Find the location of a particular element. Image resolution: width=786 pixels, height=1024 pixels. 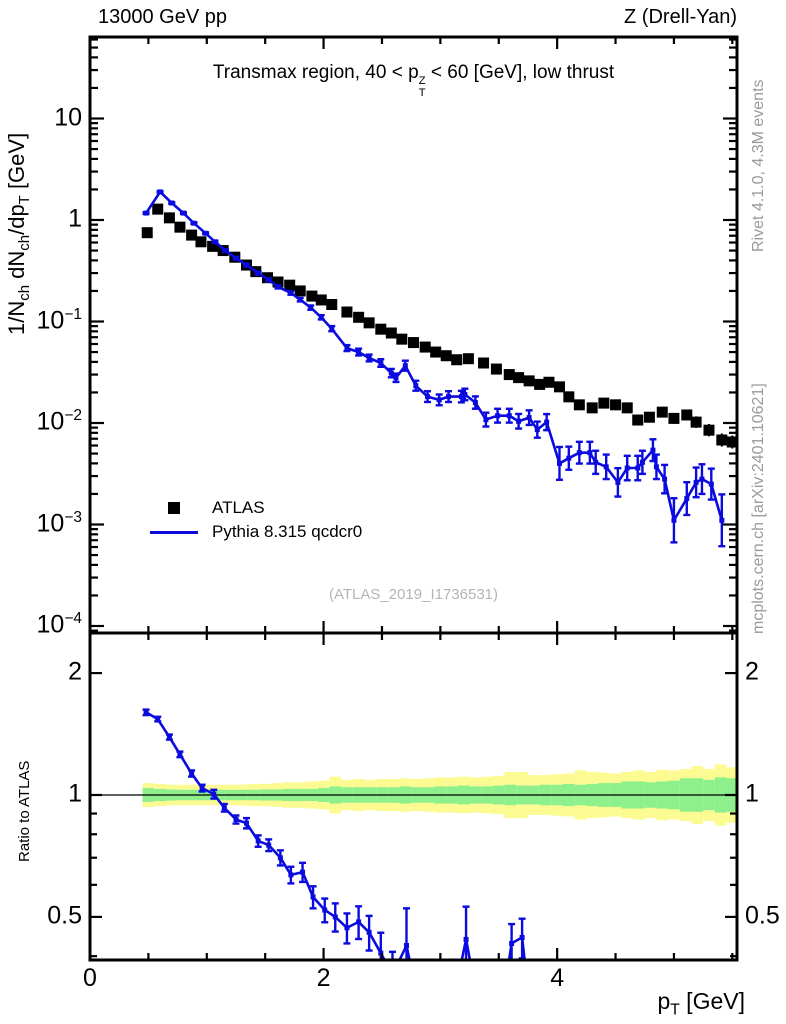

y-main-tick-label-0.1: 10⁻¹ is located at coordinates (59, 319).